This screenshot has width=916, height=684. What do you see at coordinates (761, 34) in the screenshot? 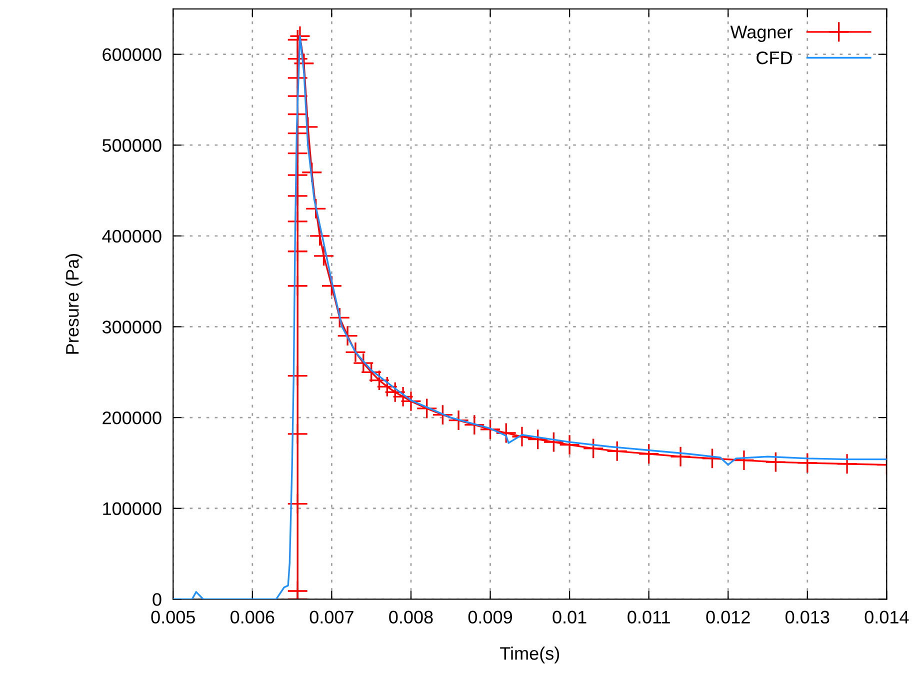
I see `legend-label: Wagner` at bounding box center [761, 34].